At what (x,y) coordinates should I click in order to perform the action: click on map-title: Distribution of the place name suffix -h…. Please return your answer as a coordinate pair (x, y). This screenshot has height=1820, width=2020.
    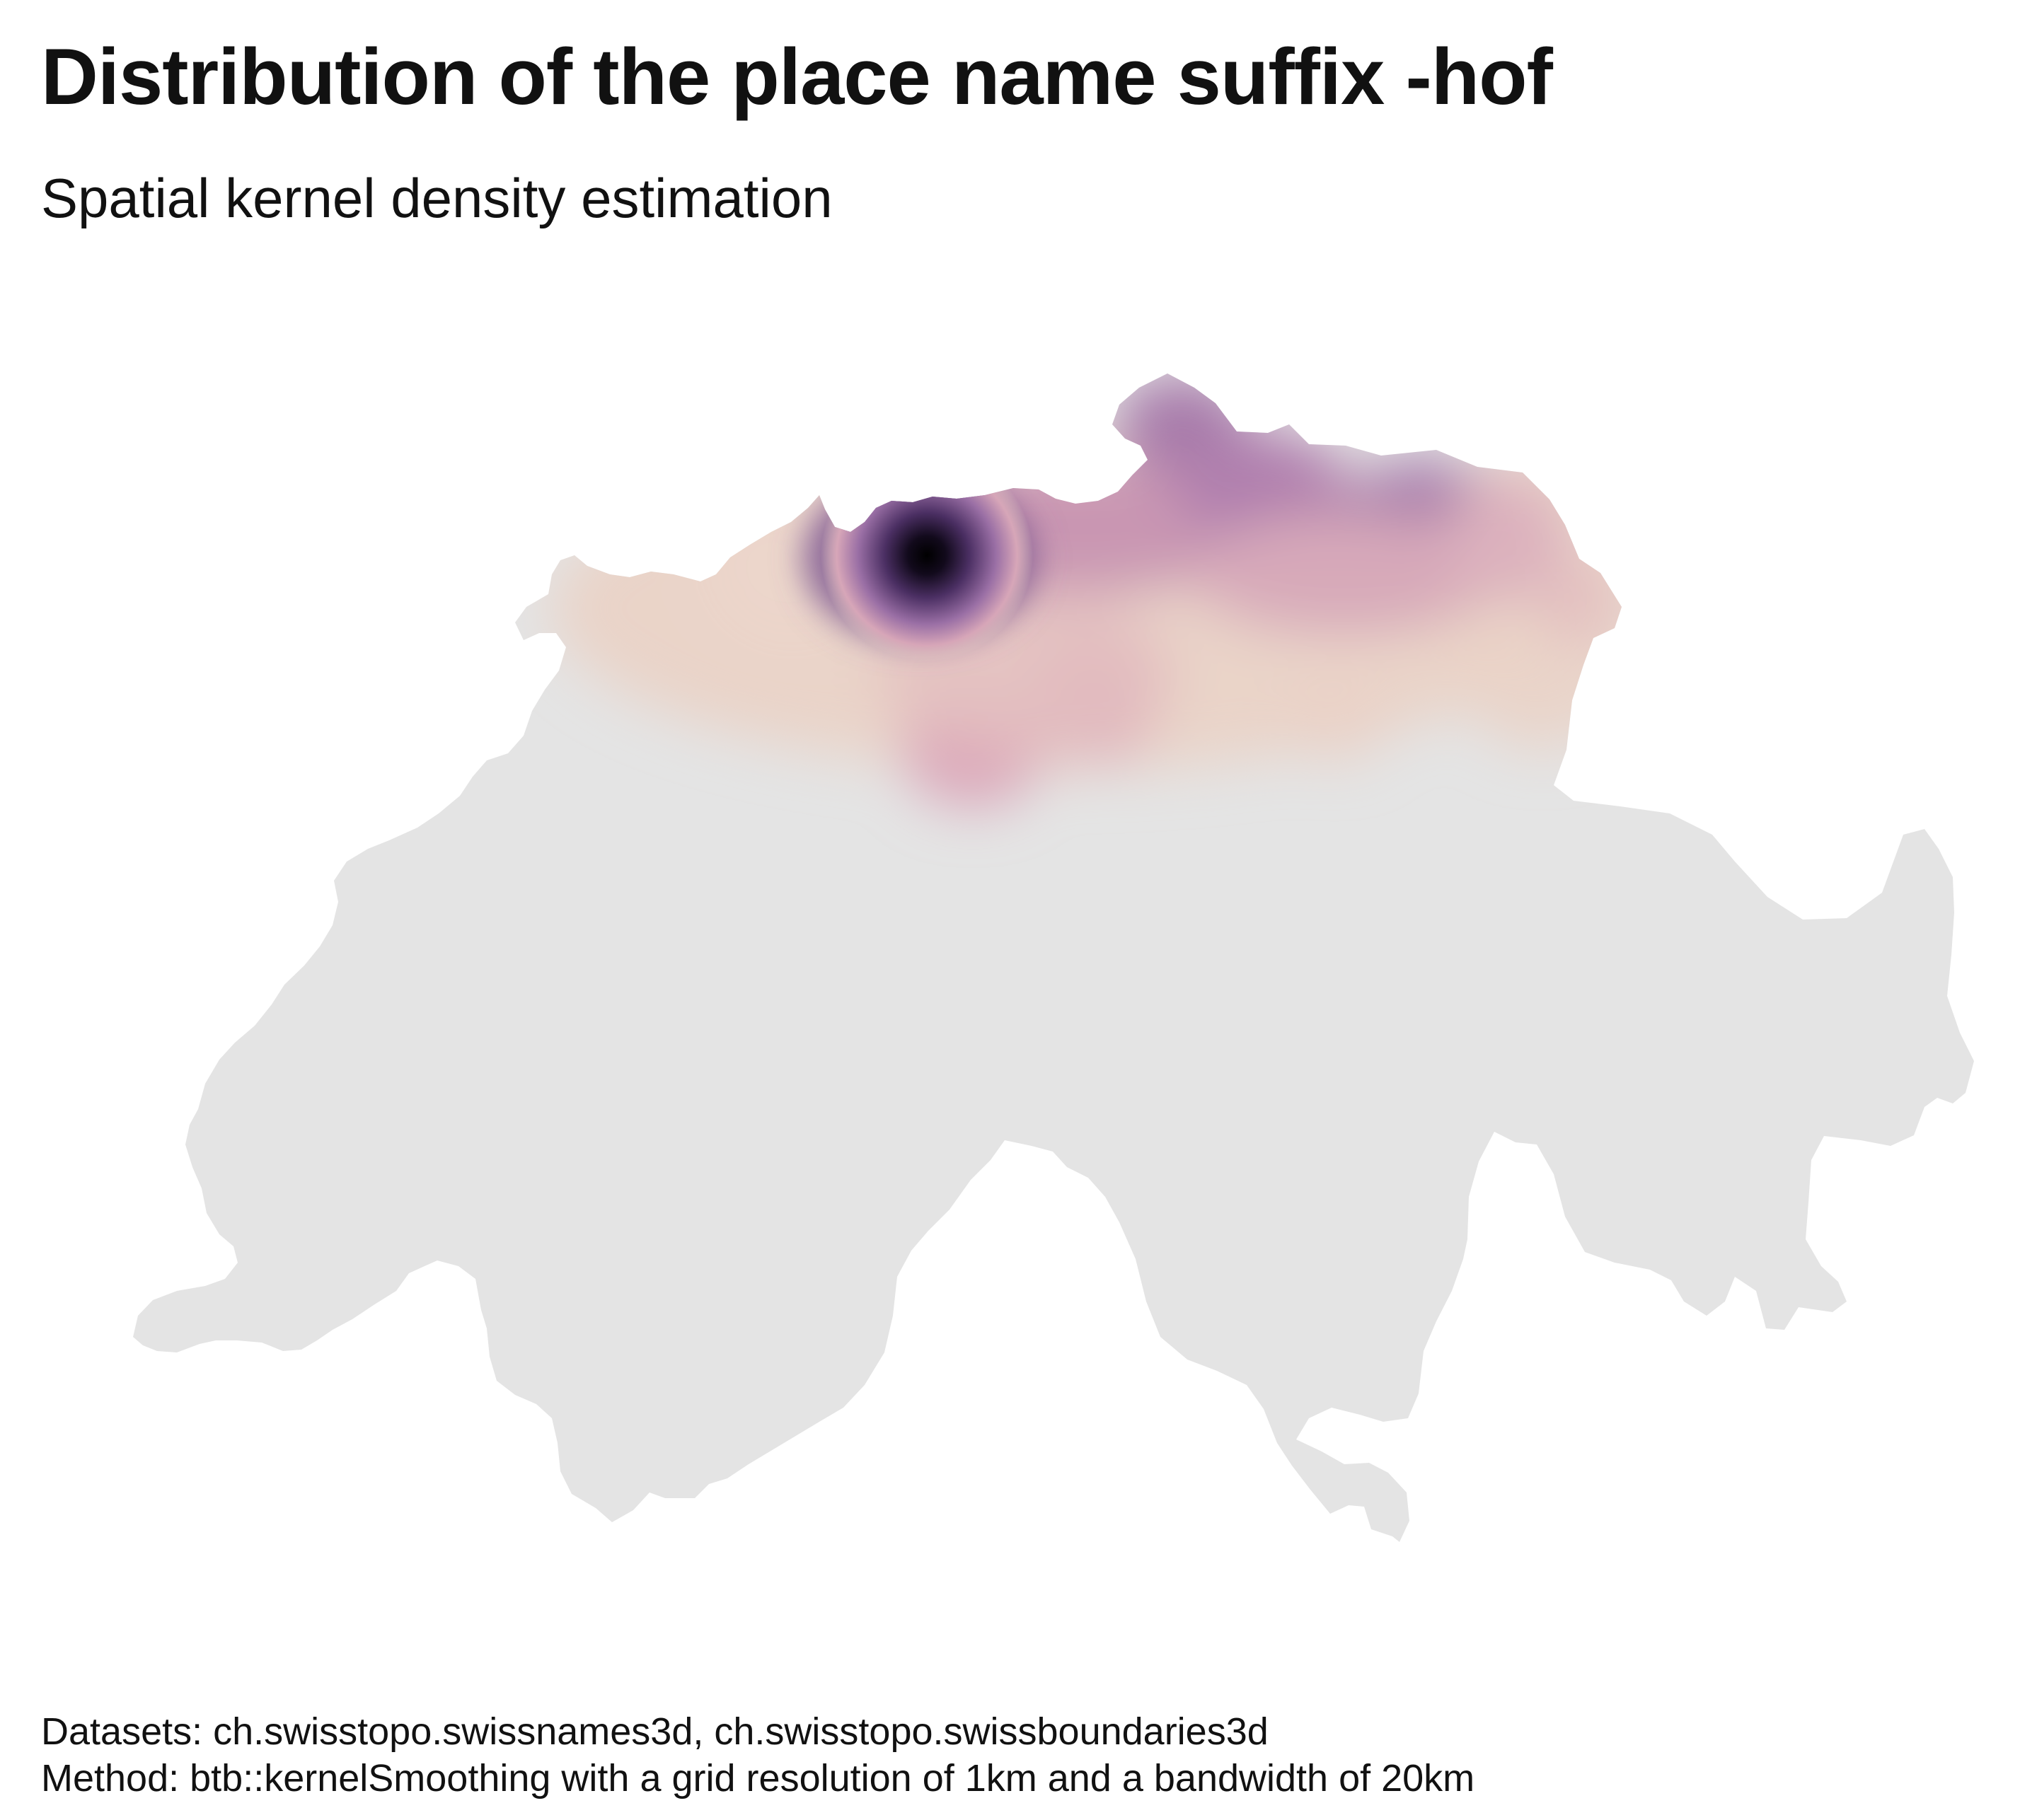
    Looking at the image, I should click on (797, 77).